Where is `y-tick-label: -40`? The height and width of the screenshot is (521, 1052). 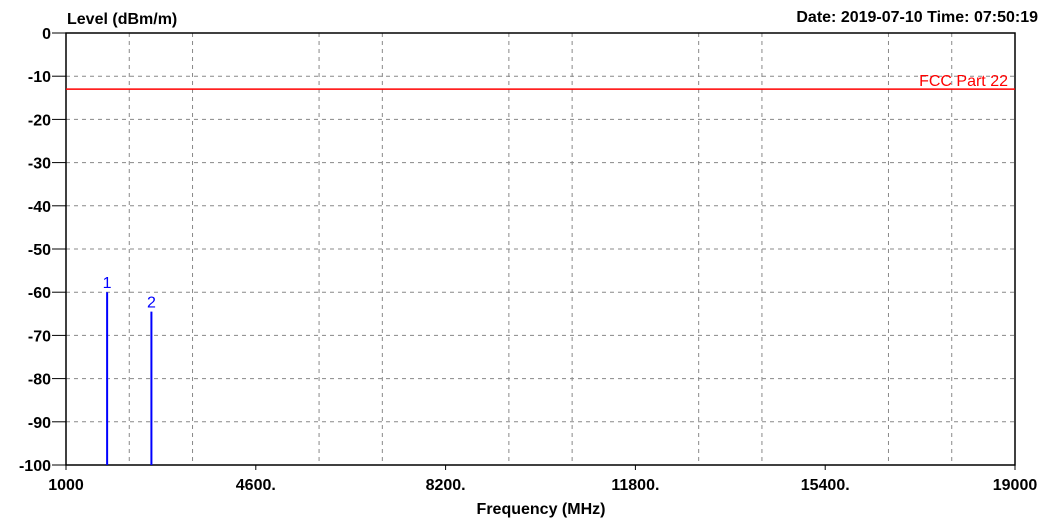 y-tick-label: -40 is located at coordinates (39, 207).